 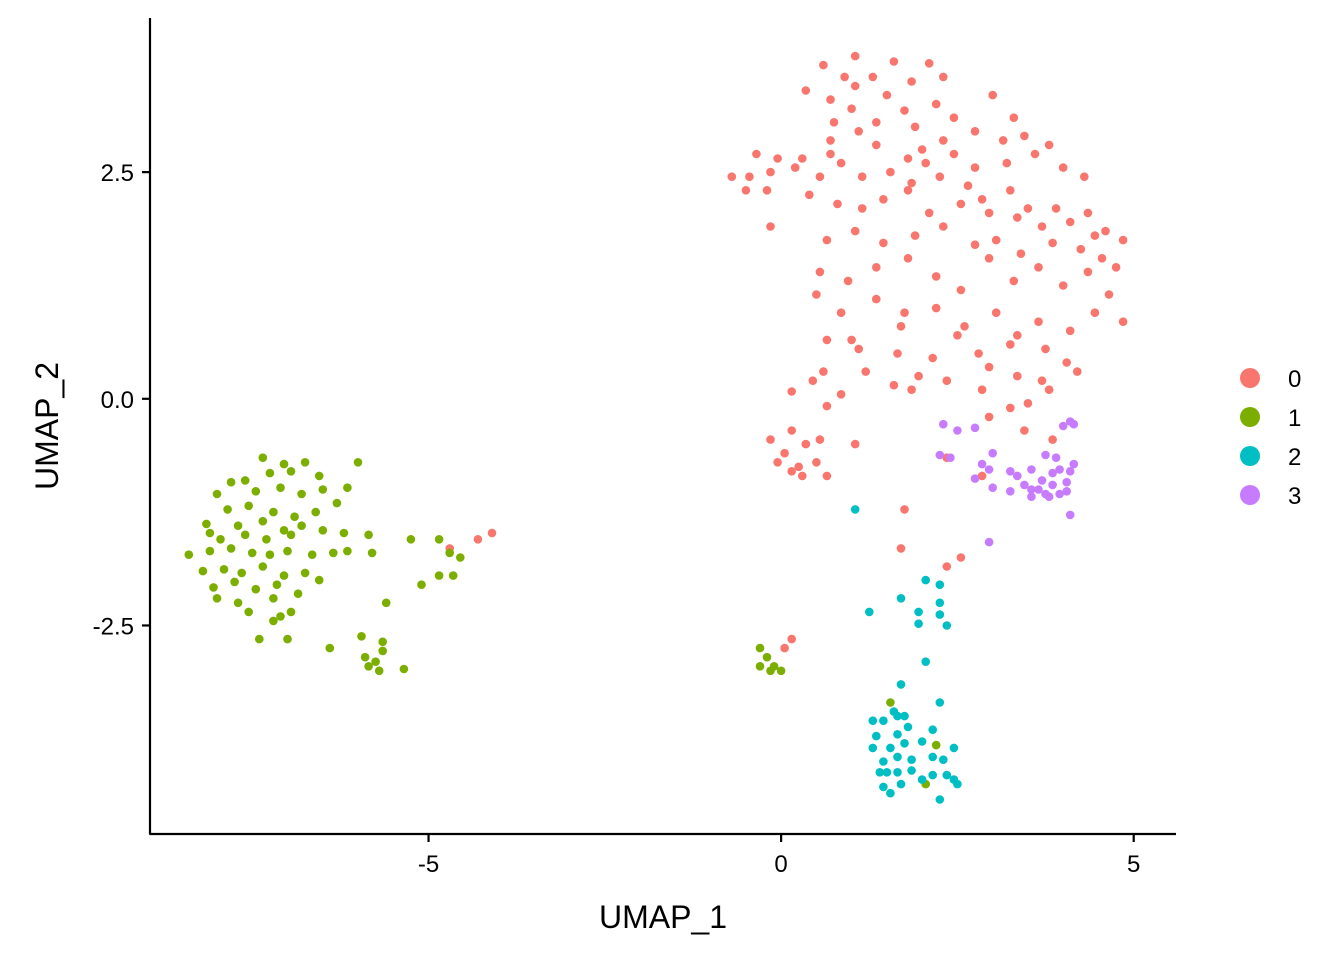 I want to click on x-axis-title: UMAP_1, so click(x=663, y=917).